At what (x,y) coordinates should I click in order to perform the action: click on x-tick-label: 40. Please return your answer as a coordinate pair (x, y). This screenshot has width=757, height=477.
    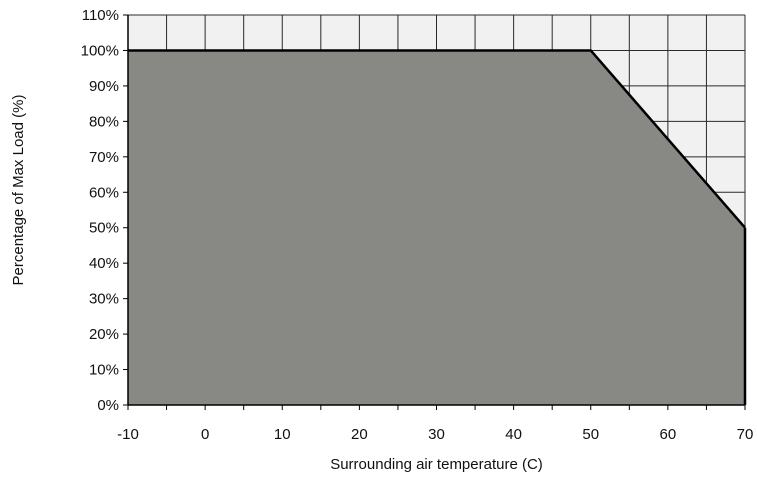
    Looking at the image, I should click on (513, 434).